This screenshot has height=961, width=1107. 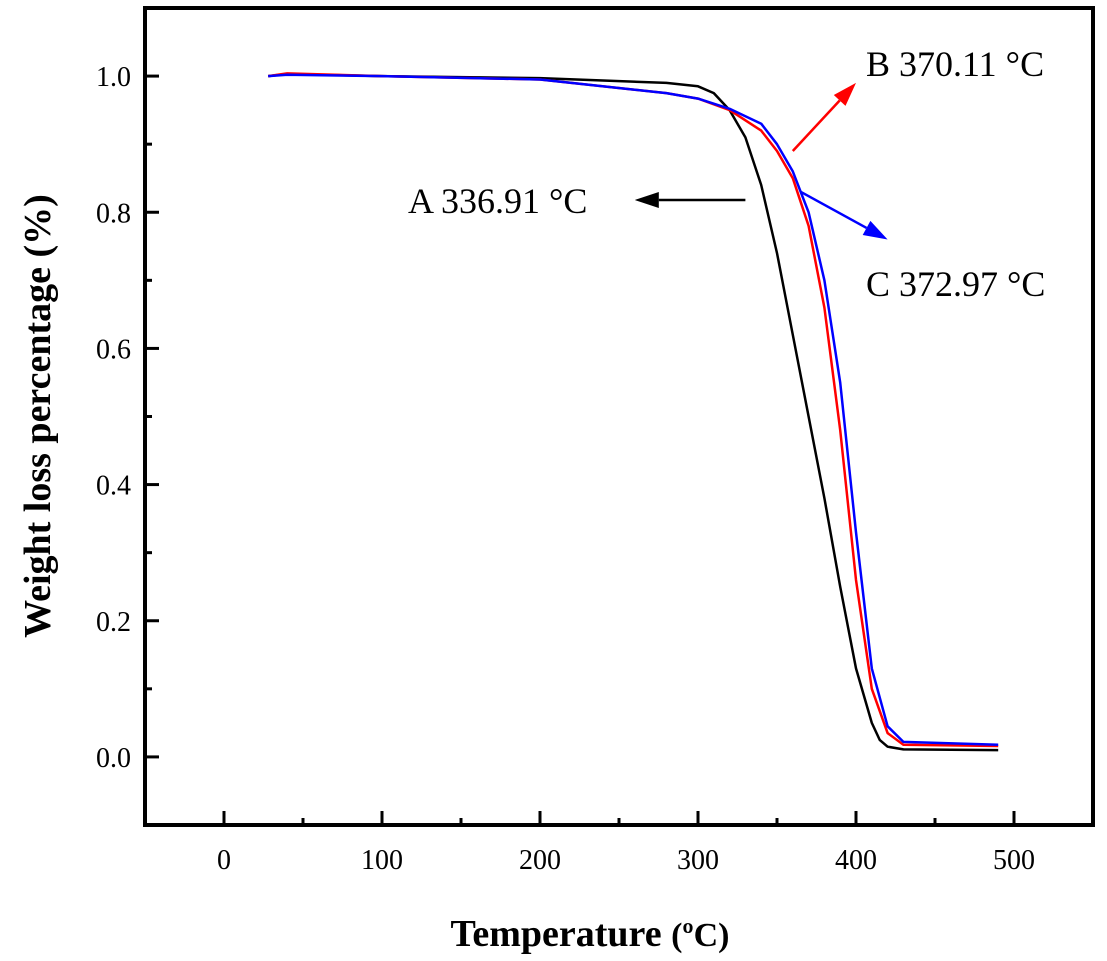 What do you see at coordinates (698, 860) in the screenshot?
I see `x-tick-label: 300` at bounding box center [698, 860].